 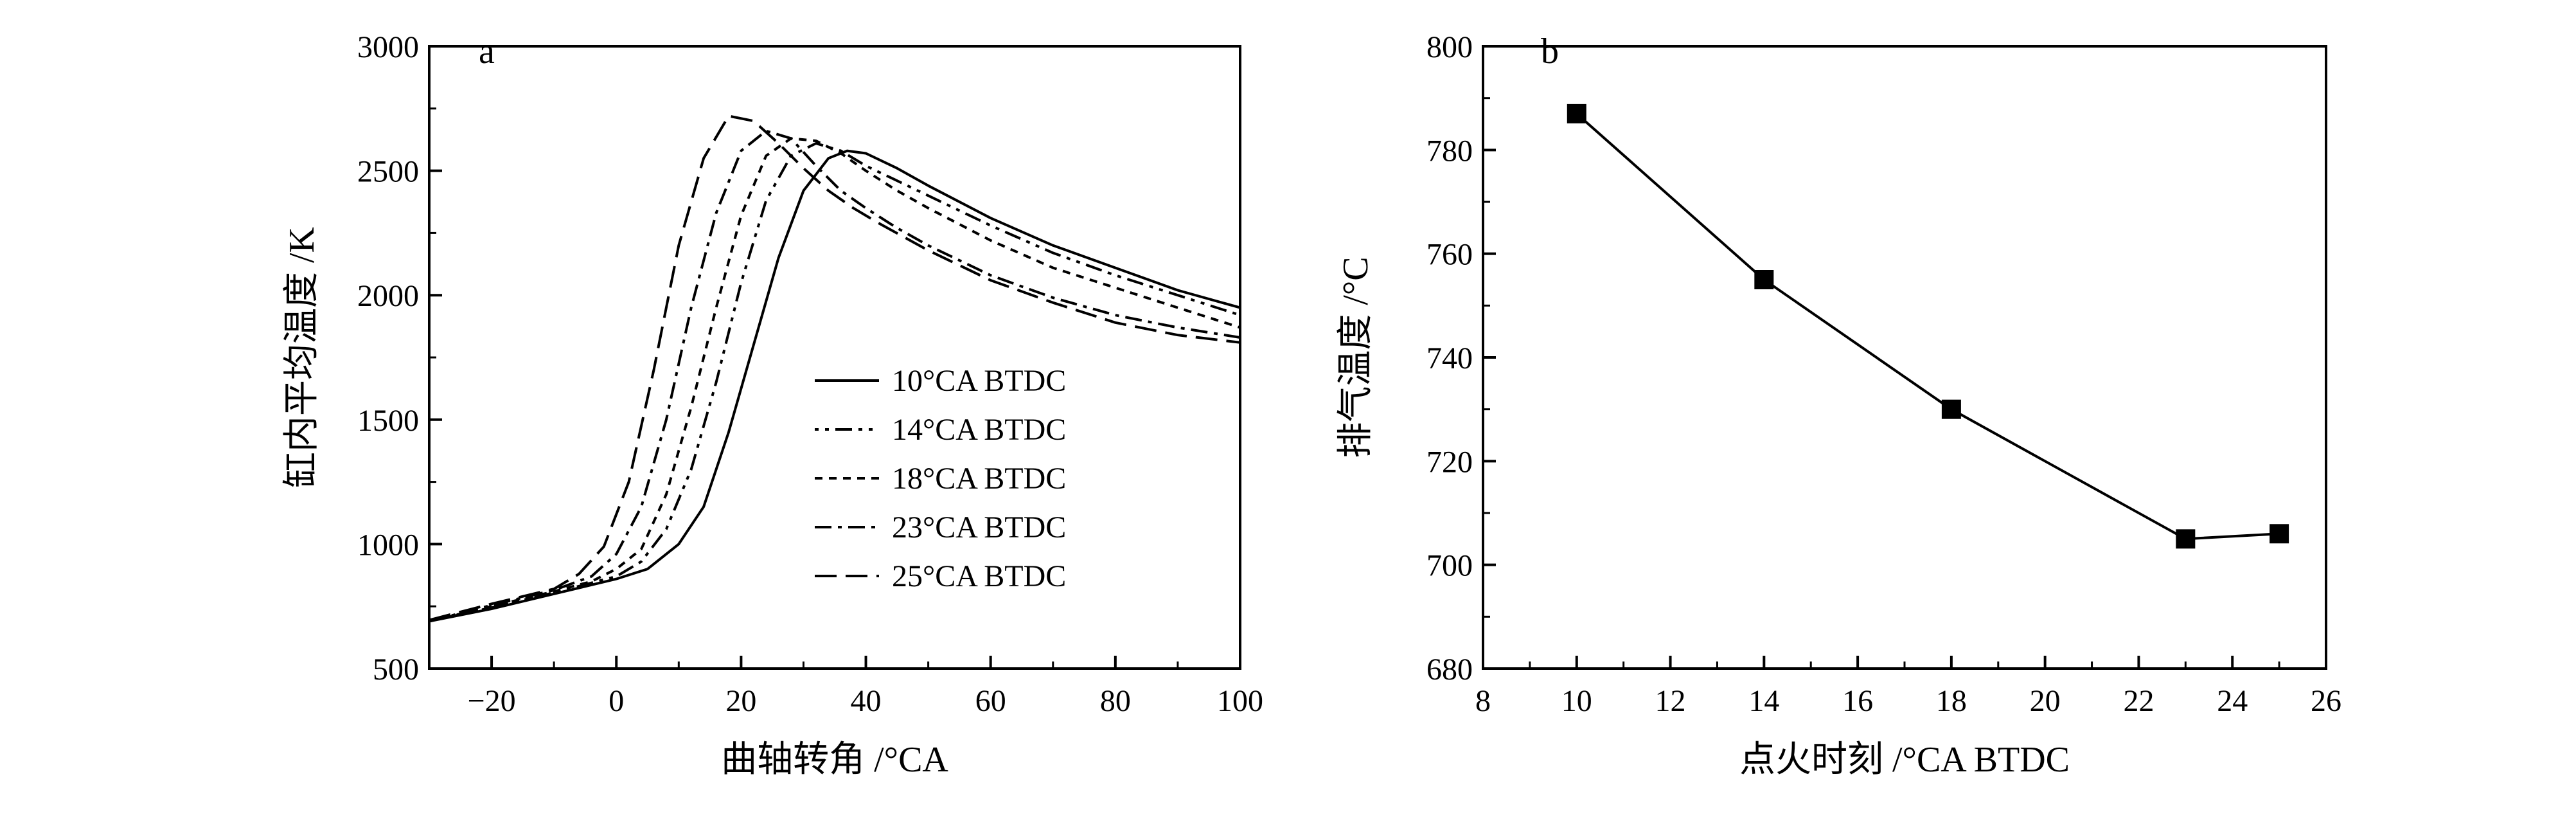 What do you see at coordinates (388, 545) in the screenshot?
I see `chart-a-y-tick-label: 1000` at bounding box center [388, 545].